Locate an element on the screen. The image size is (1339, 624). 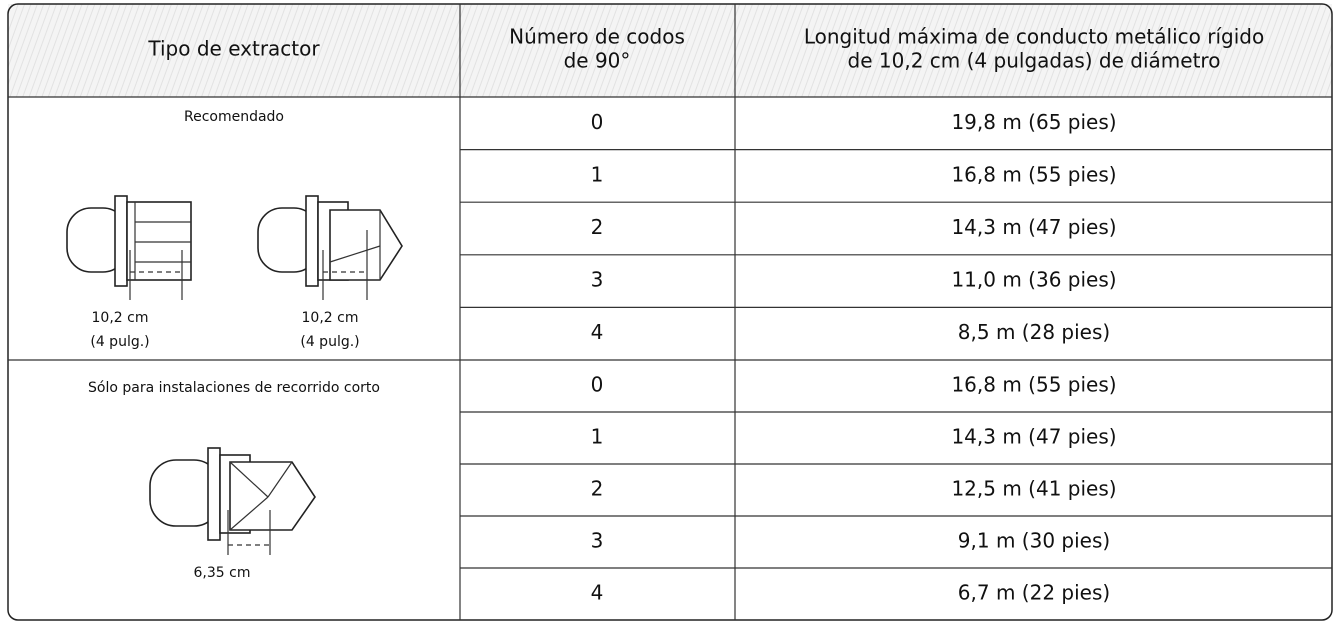
header-text: de 10,2 cm (4 pulgadas) de diámetro is located at coordinates (1034, 61).